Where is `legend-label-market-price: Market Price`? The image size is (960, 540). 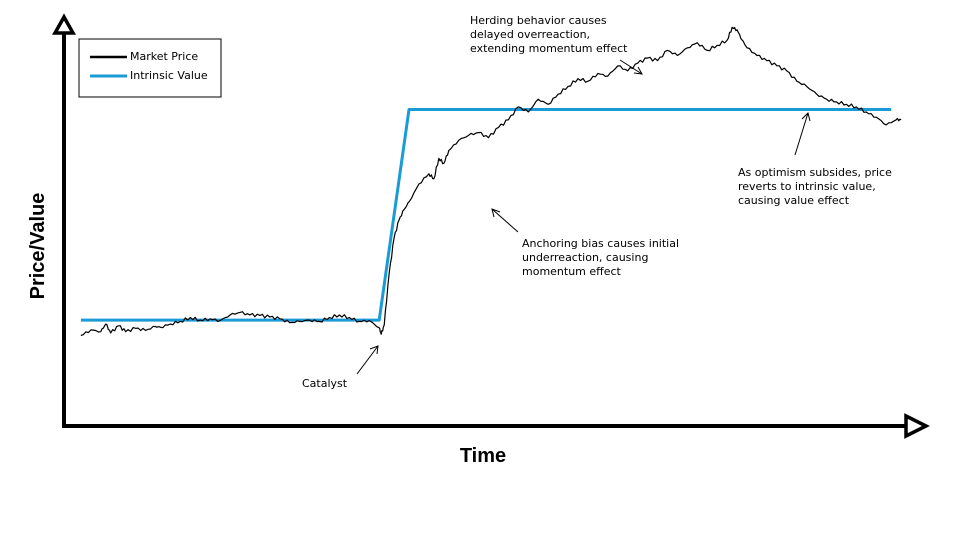 legend-label-market-price: Market Price is located at coordinates (164, 56).